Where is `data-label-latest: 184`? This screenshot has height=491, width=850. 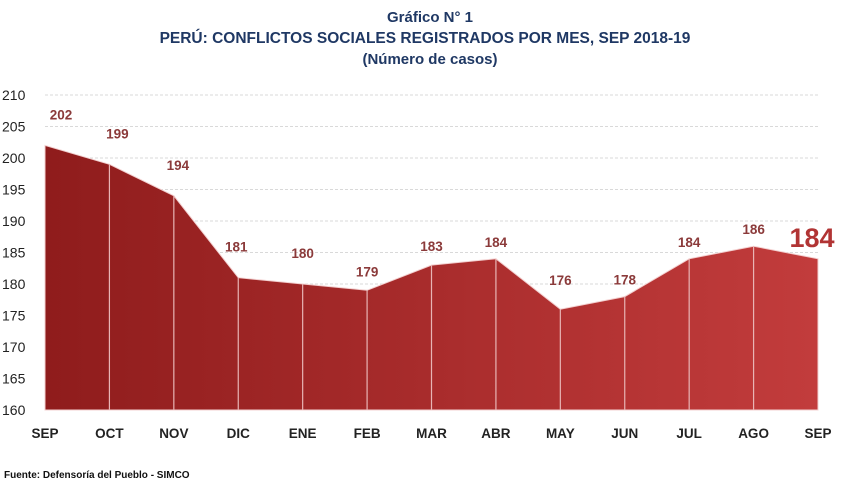
data-label-latest: 184 is located at coordinates (811, 238).